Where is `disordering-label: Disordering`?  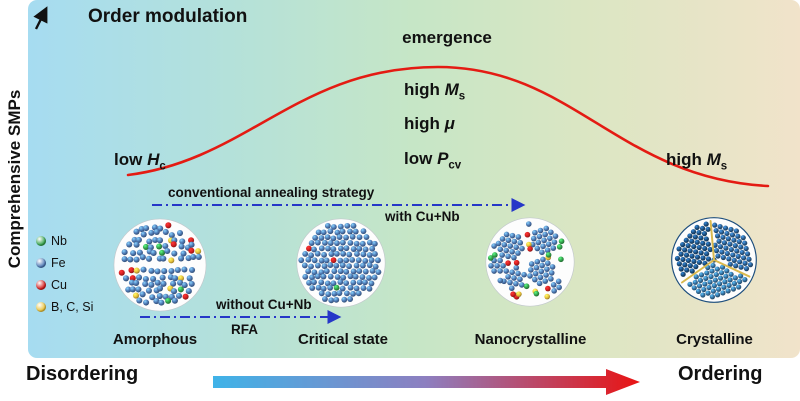
disordering-label: Disordering is located at coordinates (82, 374).